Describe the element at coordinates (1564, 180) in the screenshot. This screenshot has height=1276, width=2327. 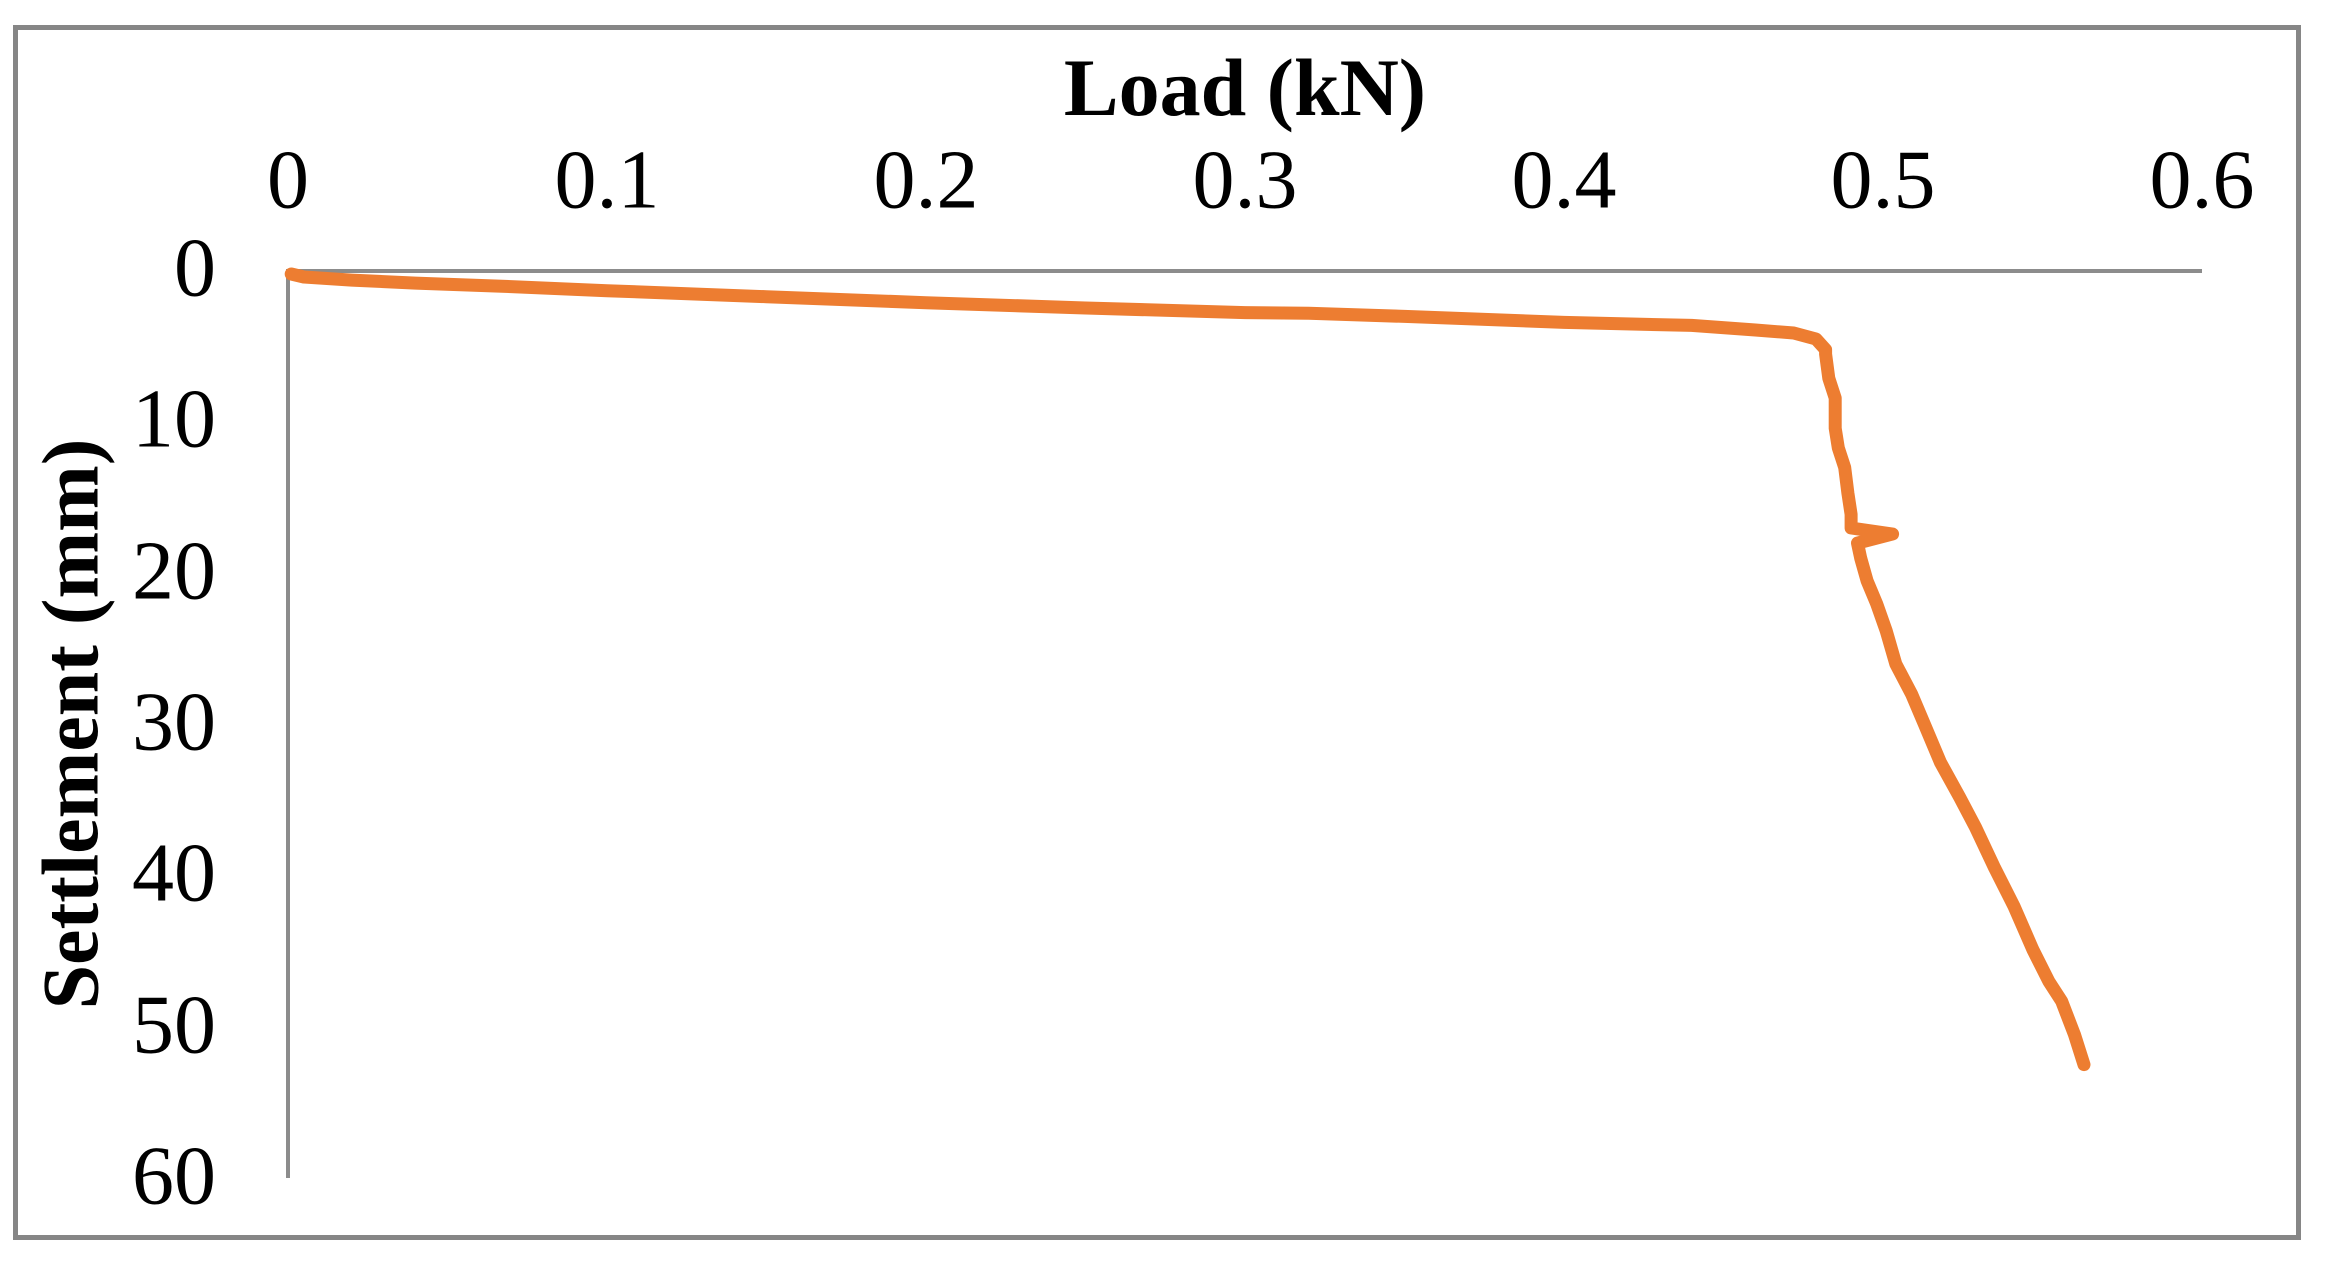
I see `x-tick-0_4: 0.4` at that location.